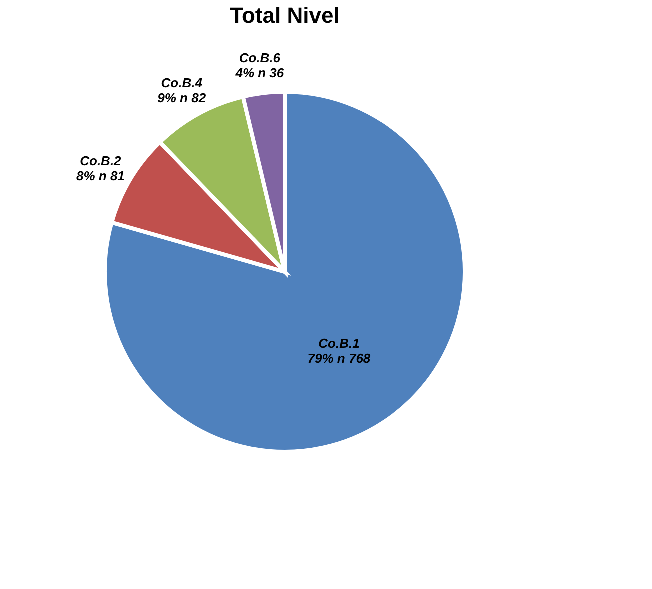  What do you see at coordinates (101, 160) in the screenshot?
I see `slice-label: Co.B.2` at bounding box center [101, 160].